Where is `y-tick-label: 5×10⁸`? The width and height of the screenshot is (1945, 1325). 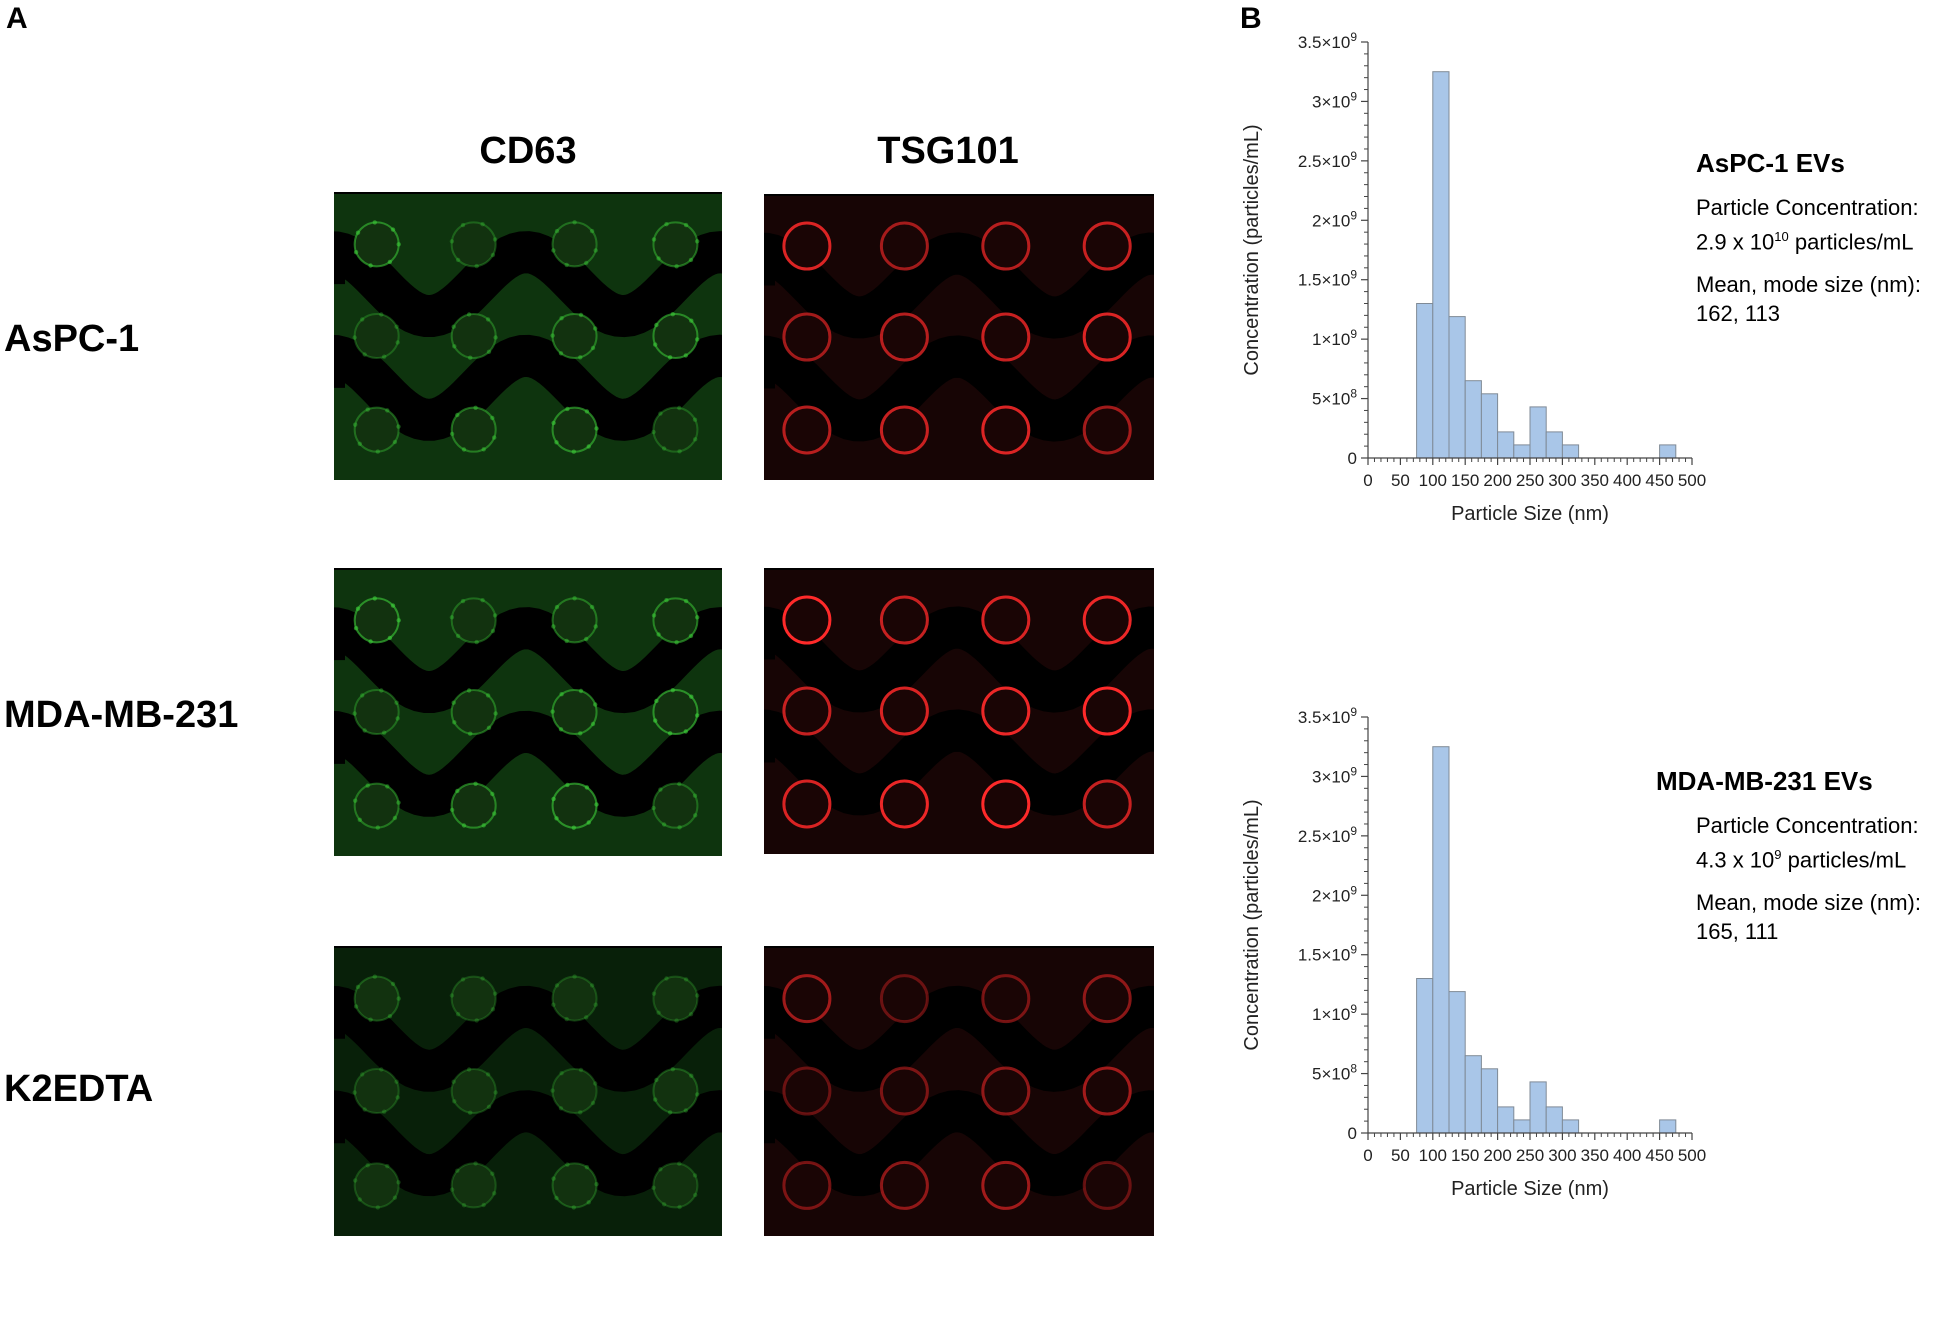 y-tick-label: 5×10⁸ is located at coordinates (1334, 398).